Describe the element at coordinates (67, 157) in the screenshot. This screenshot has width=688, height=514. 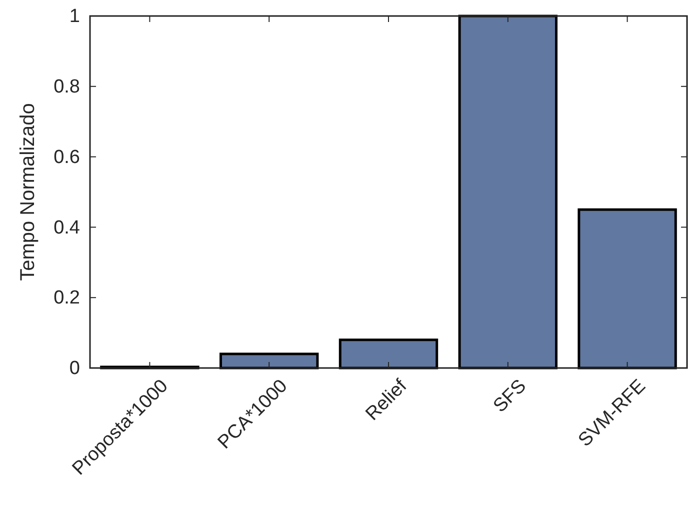
I see `y-tick-label: 0.6` at that location.